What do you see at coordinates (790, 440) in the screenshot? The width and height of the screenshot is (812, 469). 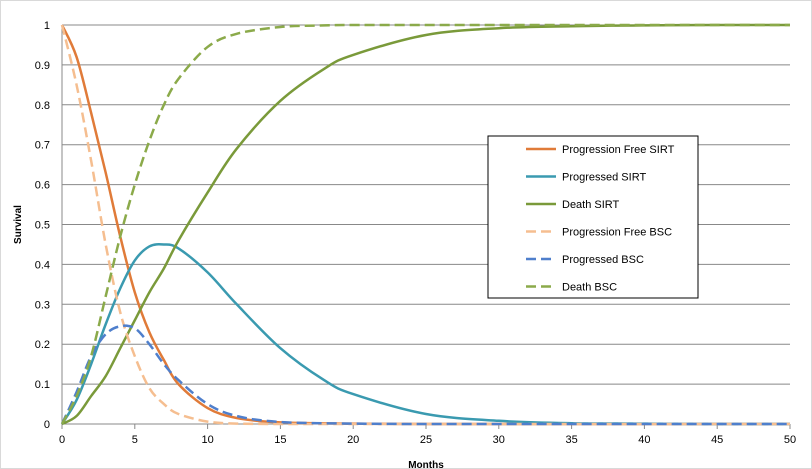 I see `x-tick-label: 50` at bounding box center [790, 440].